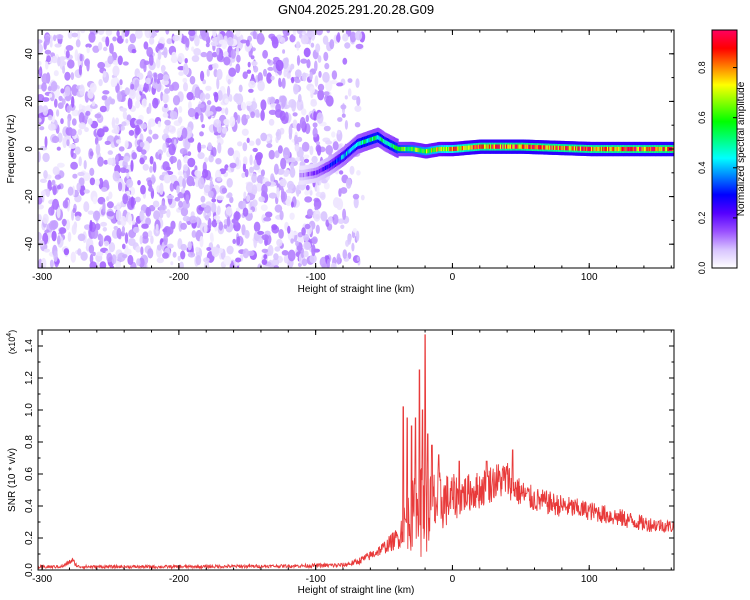  I want to click on y-tick-label: 20, so click(29, 101).